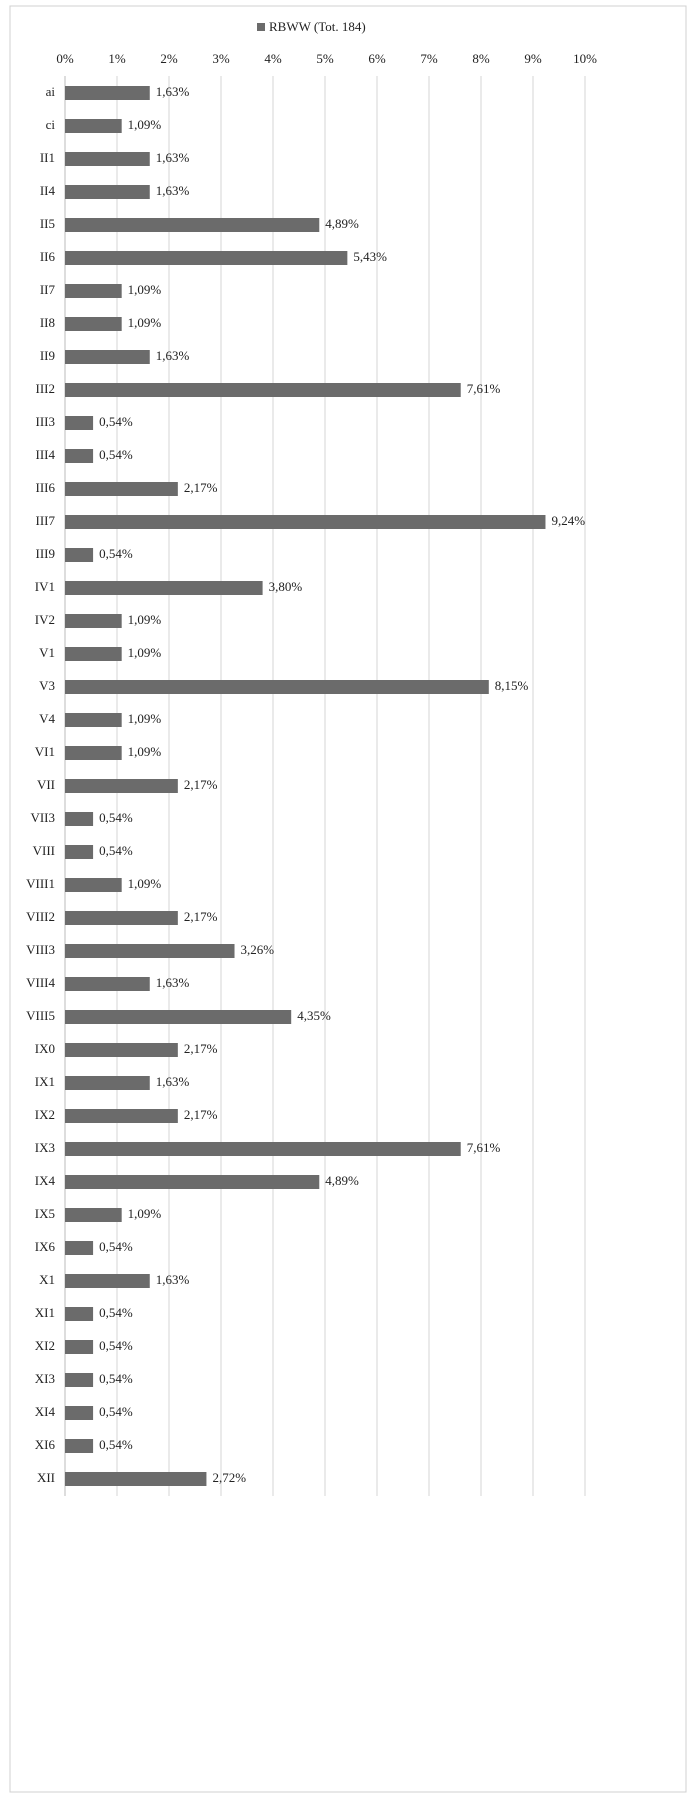  What do you see at coordinates (117, 58) in the screenshot?
I see `x-tick-label: 1%` at bounding box center [117, 58].